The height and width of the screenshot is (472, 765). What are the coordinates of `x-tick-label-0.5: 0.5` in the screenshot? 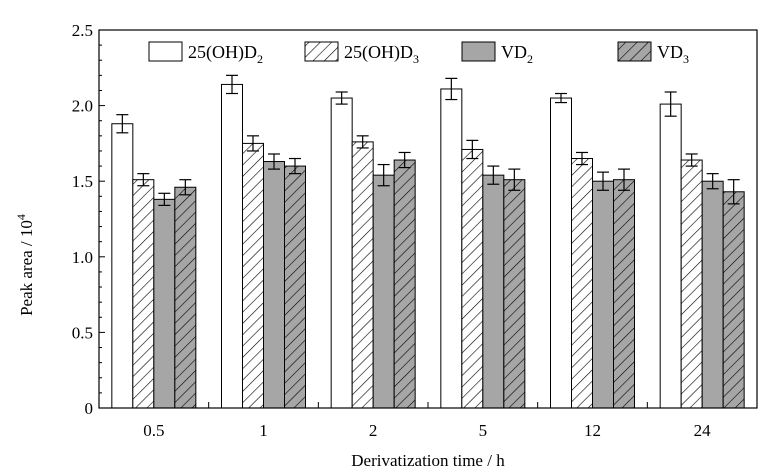 It's located at (153, 430).